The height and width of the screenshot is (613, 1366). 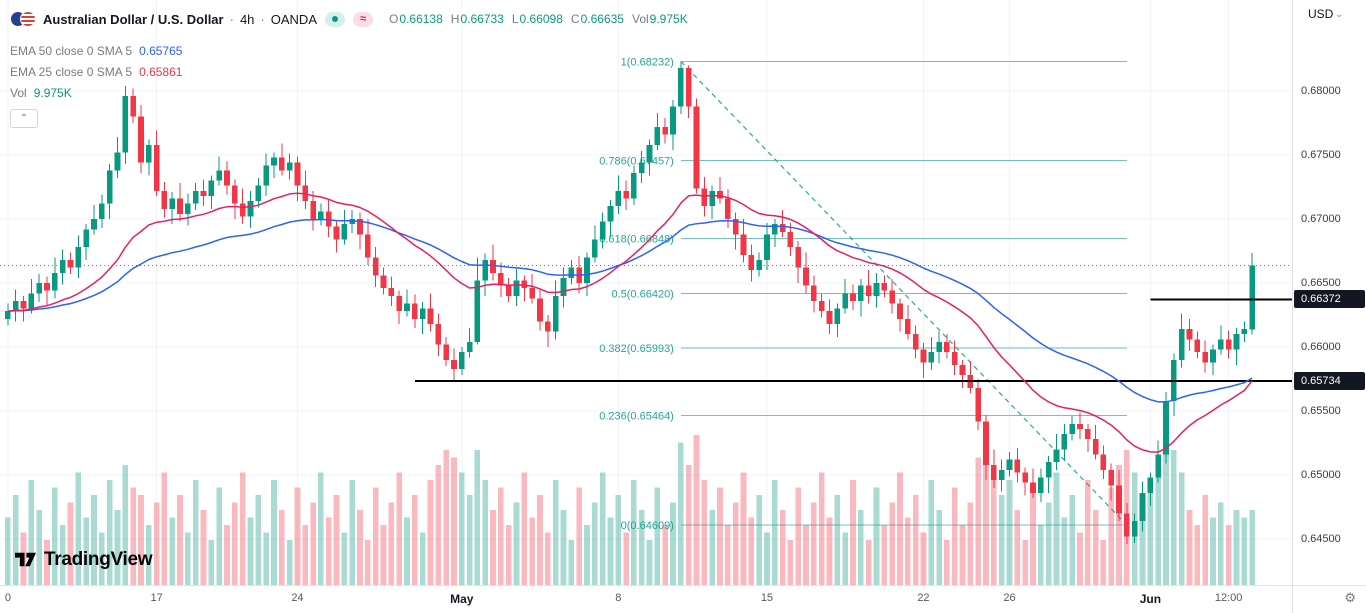 What do you see at coordinates (416, 19) in the screenshot?
I see `ohlc-item: O 0.66138` at bounding box center [416, 19].